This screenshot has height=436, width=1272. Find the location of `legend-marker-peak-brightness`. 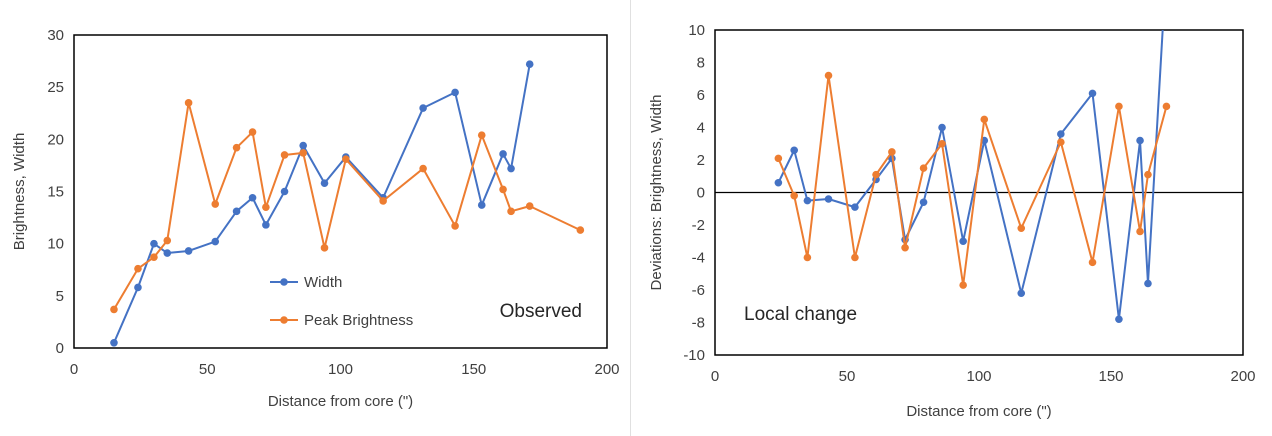

legend-marker-peak-brightness is located at coordinates (284, 320).